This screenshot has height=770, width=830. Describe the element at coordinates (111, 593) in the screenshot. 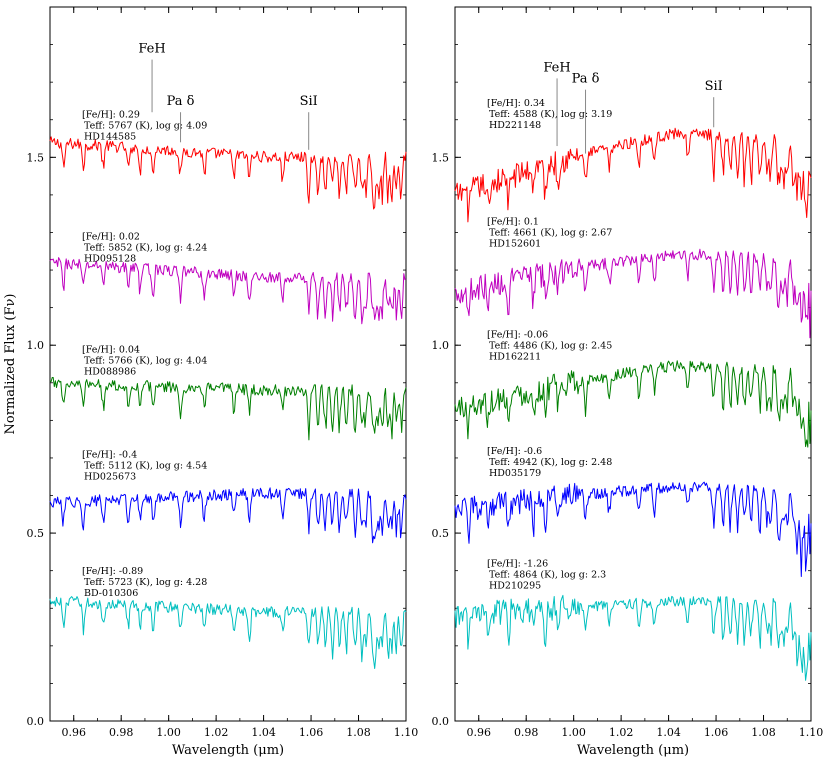

I see `panel0-series-4-annotation-2: BD-010306` at that location.